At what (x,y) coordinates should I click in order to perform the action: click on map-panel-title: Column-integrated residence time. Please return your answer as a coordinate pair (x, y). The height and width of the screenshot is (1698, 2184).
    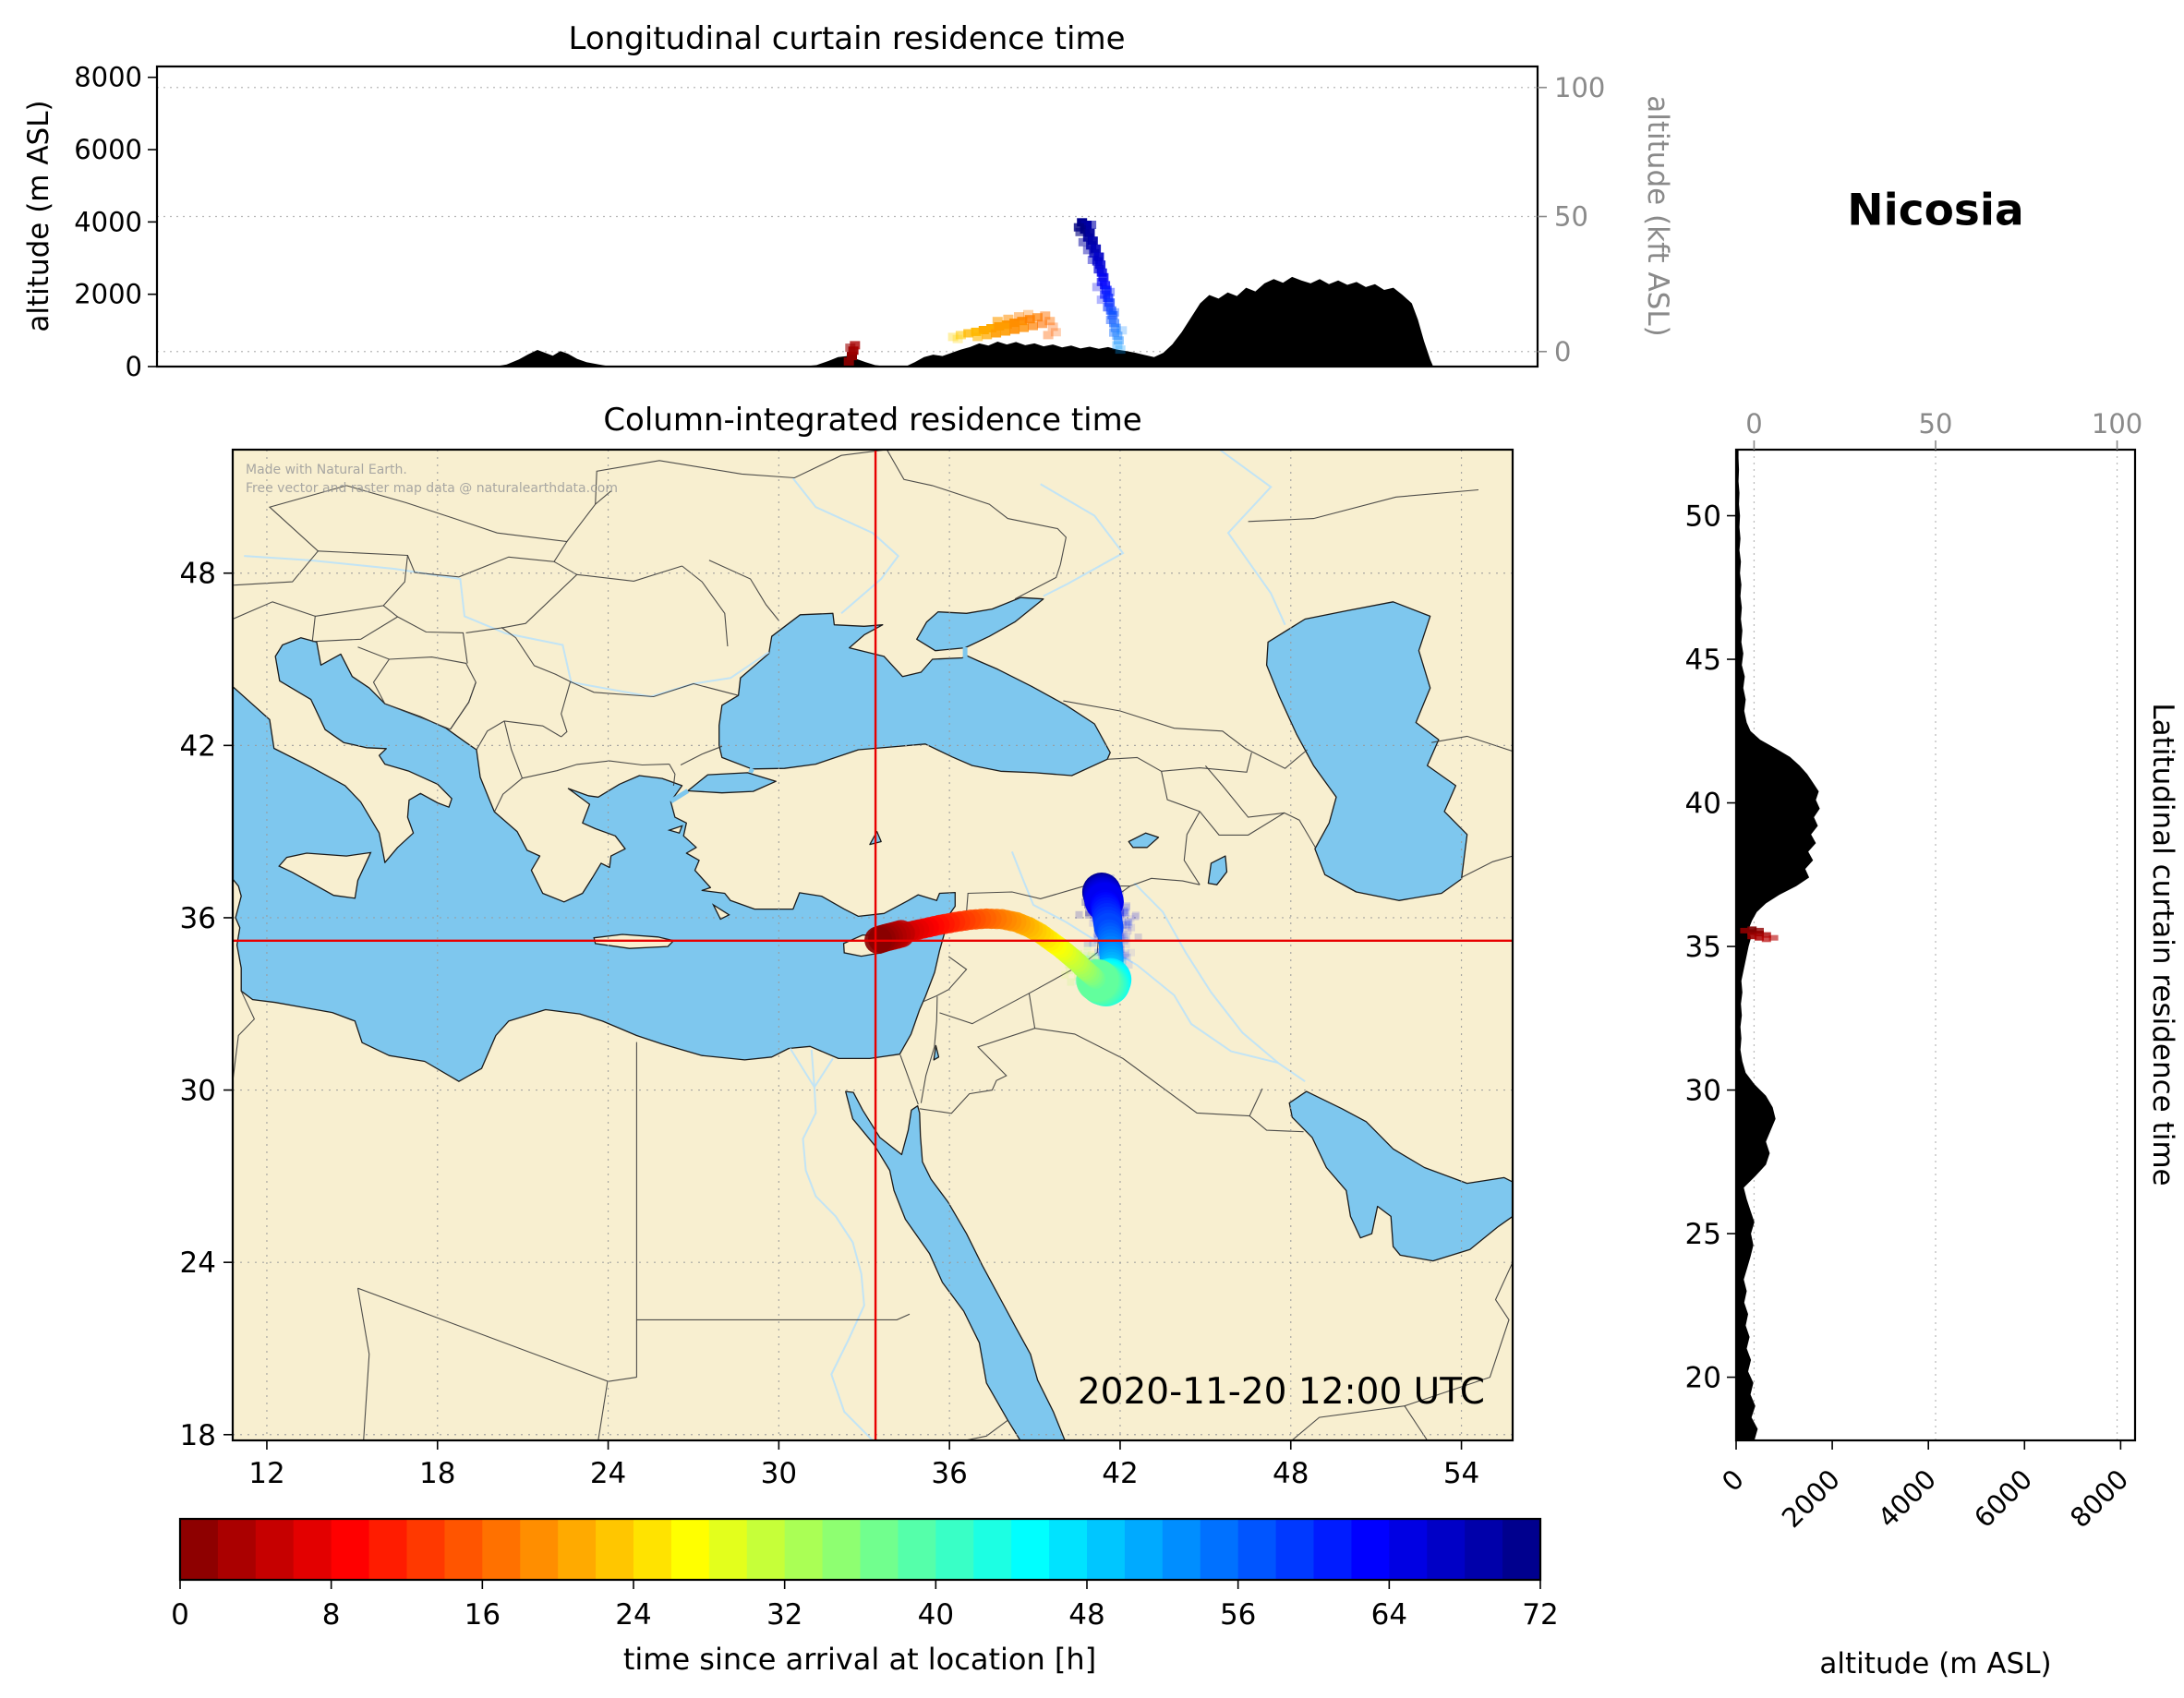
    Looking at the image, I should click on (872, 420).